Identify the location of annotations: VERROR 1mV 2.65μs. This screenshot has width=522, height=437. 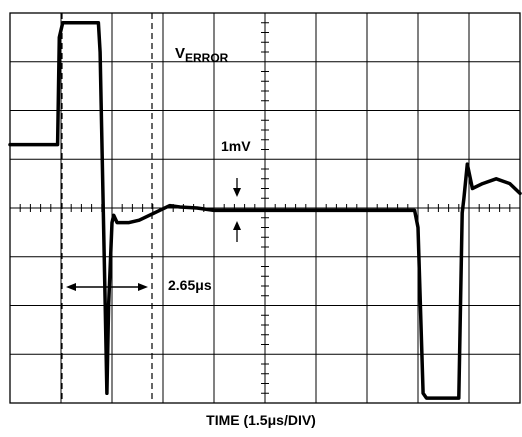
(209, 169).